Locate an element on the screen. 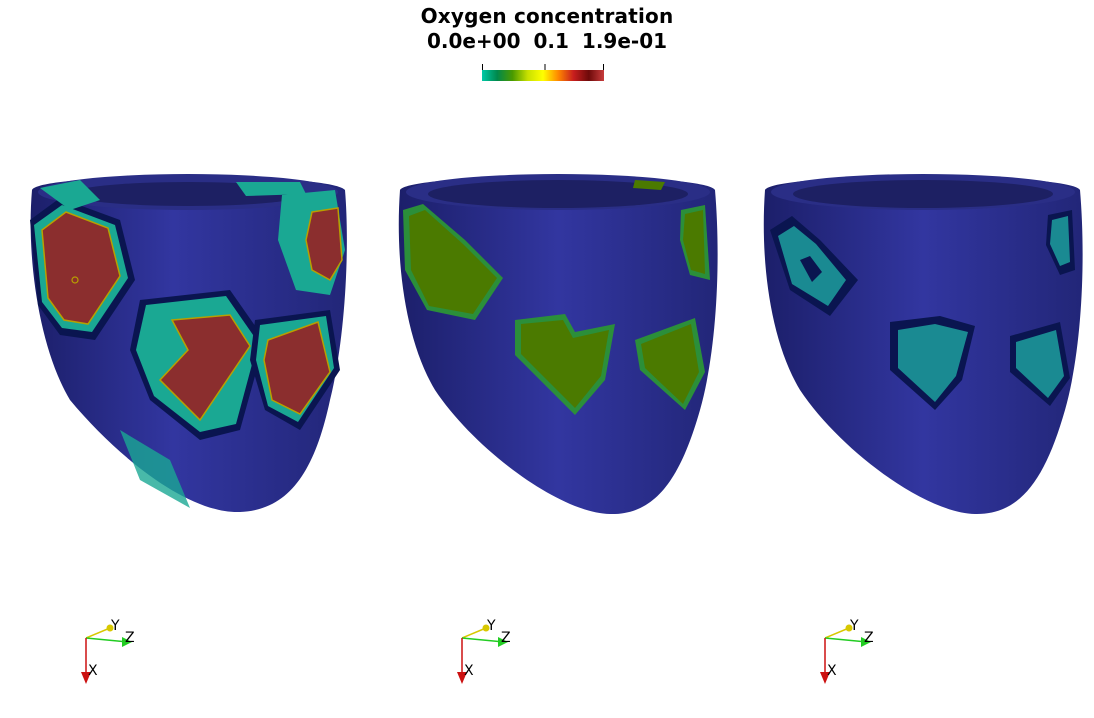 The image size is (1094, 718). scalar-bar-gradient is located at coordinates (543, 72).